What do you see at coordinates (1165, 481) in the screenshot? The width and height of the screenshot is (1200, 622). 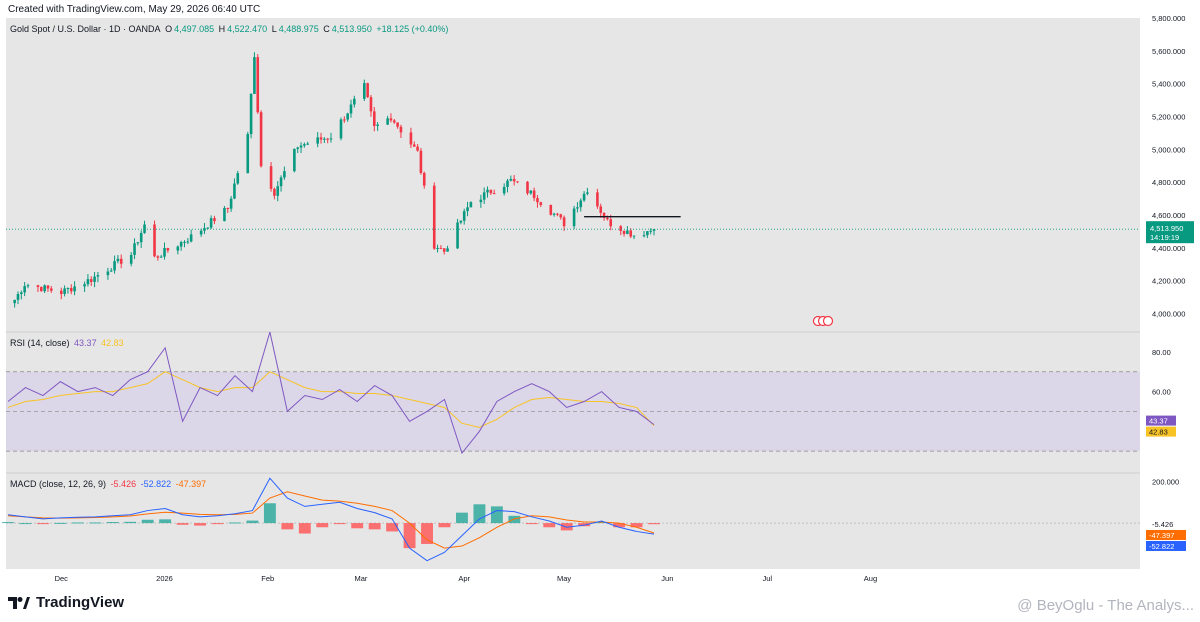 I see `macd-tick-label: 200.000` at bounding box center [1165, 481].